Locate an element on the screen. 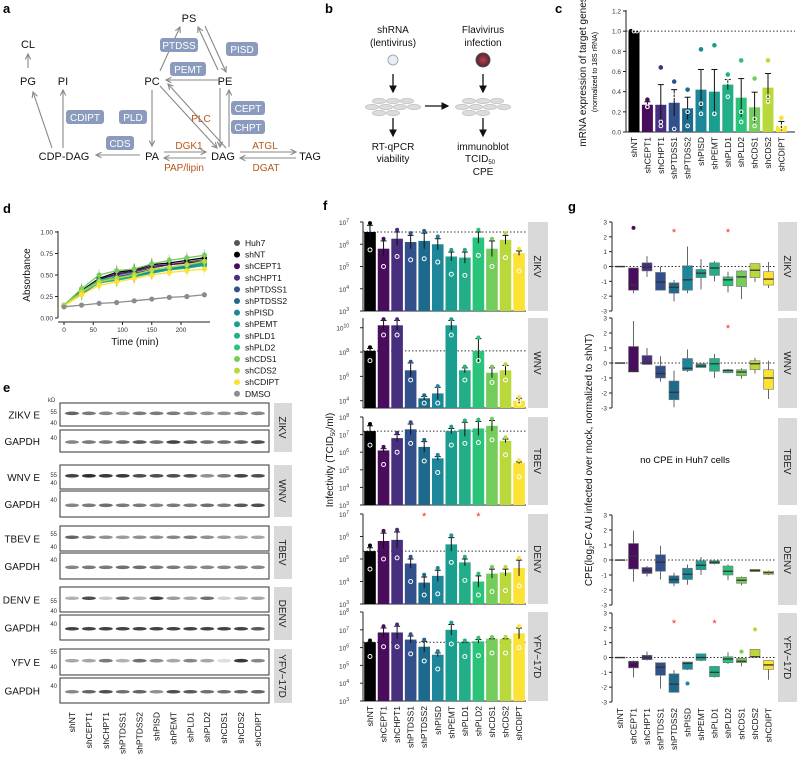  cell-icon is located at coordinates (393, 101).